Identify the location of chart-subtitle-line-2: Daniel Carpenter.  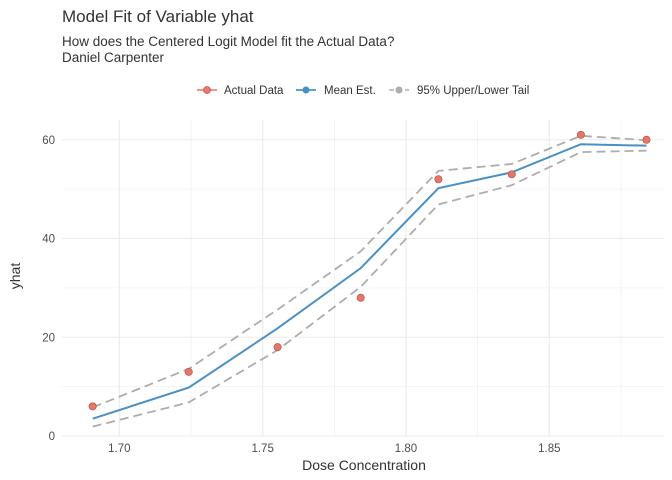
(113, 57).